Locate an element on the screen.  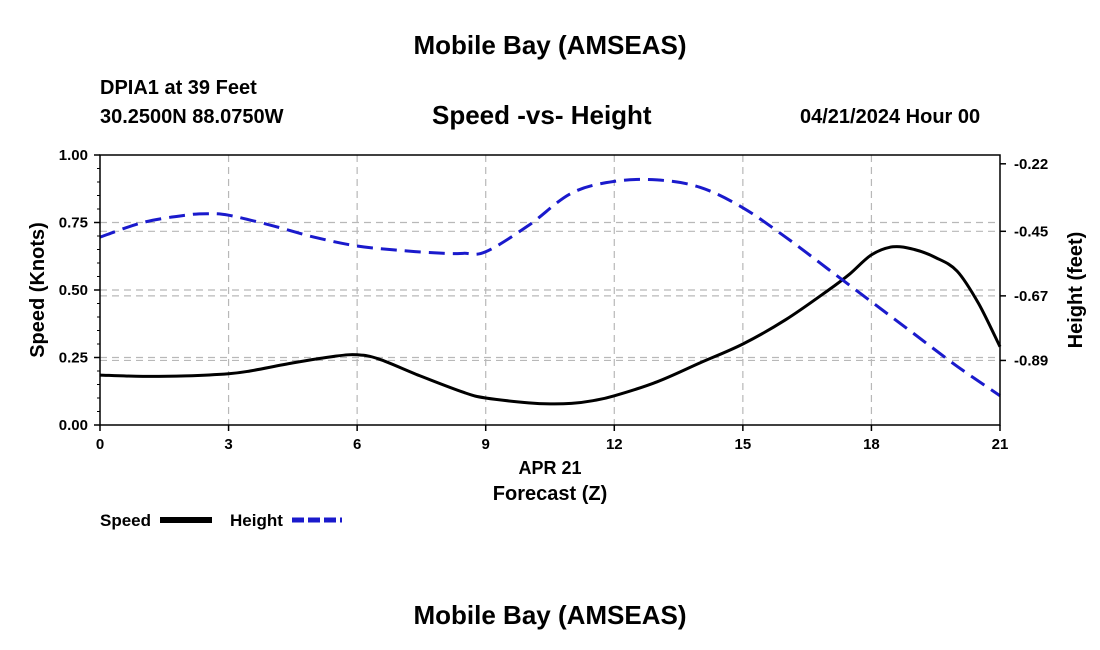
x-tick-label: 18 is located at coordinates (871, 444).